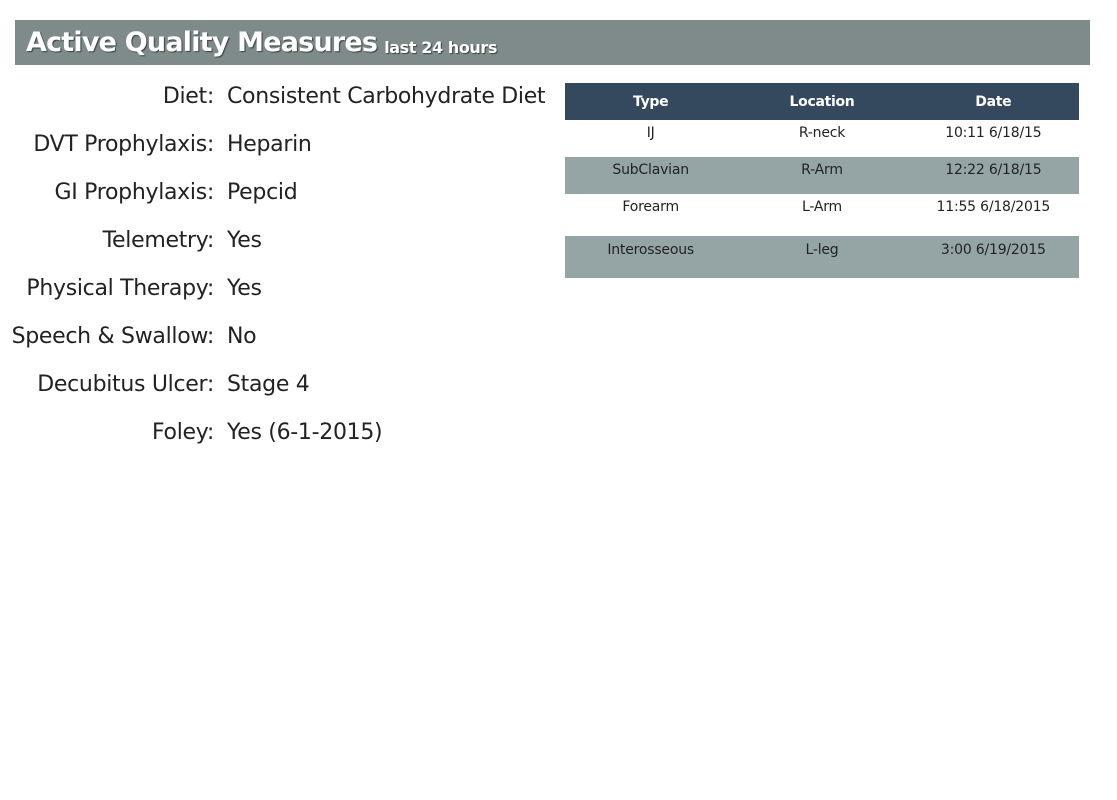 Image resolution: width=1117 pixels, height=800 pixels. I want to click on page-title: Active Quality Measures, so click(202, 42).